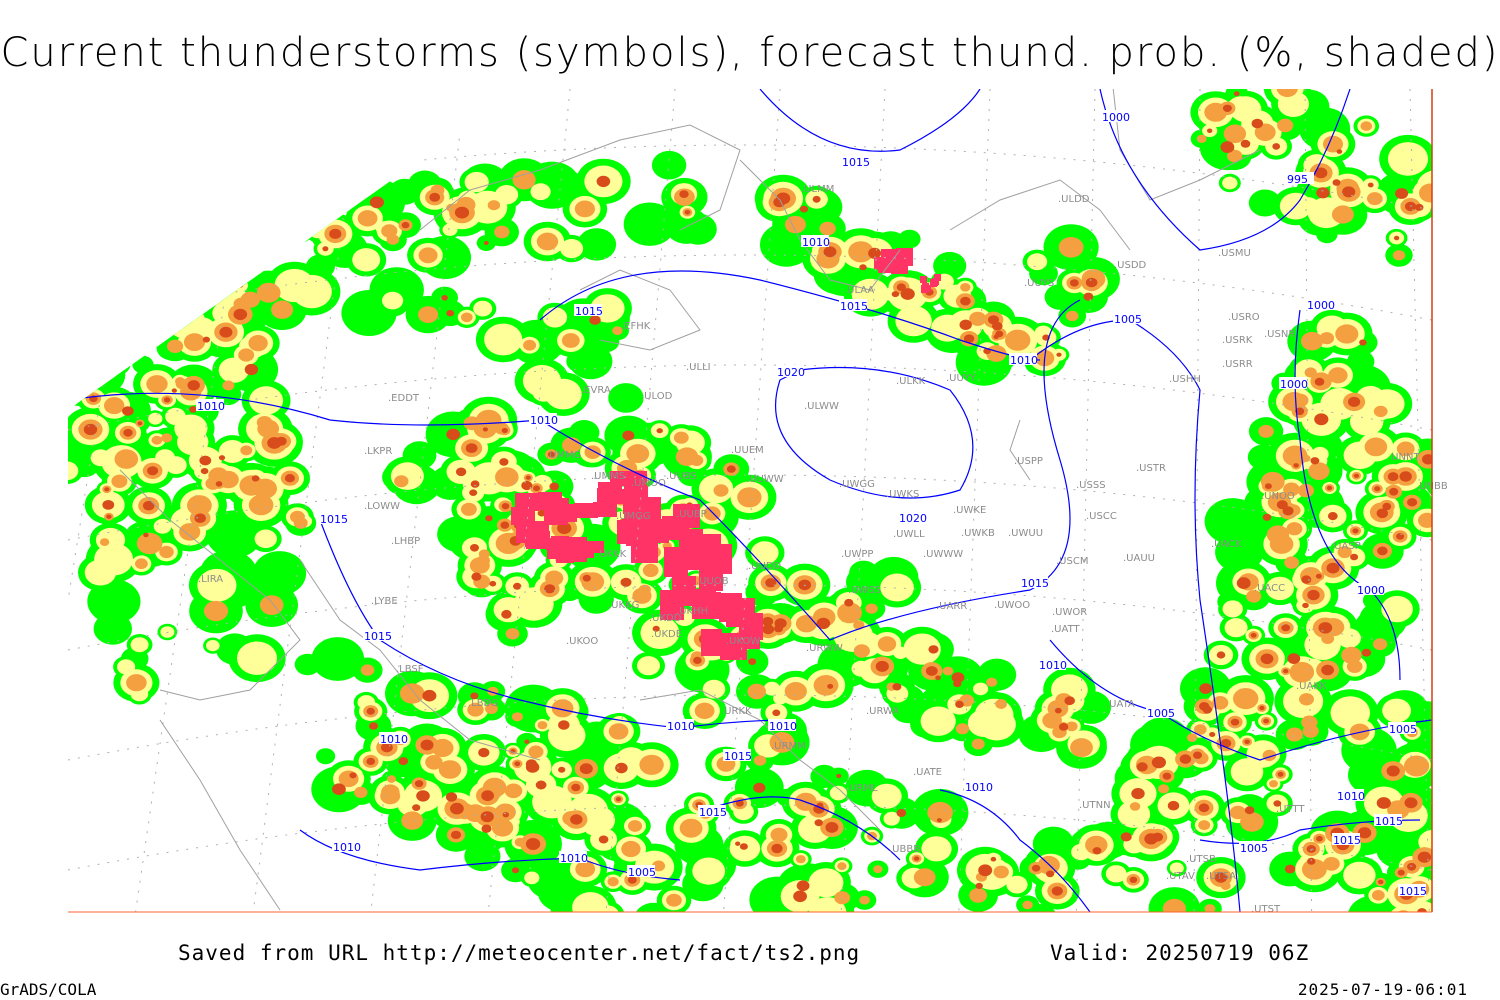  What do you see at coordinates (864, 590) in the screenshot?
I see `station-label: .UWSS` at bounding box center [864, 590].